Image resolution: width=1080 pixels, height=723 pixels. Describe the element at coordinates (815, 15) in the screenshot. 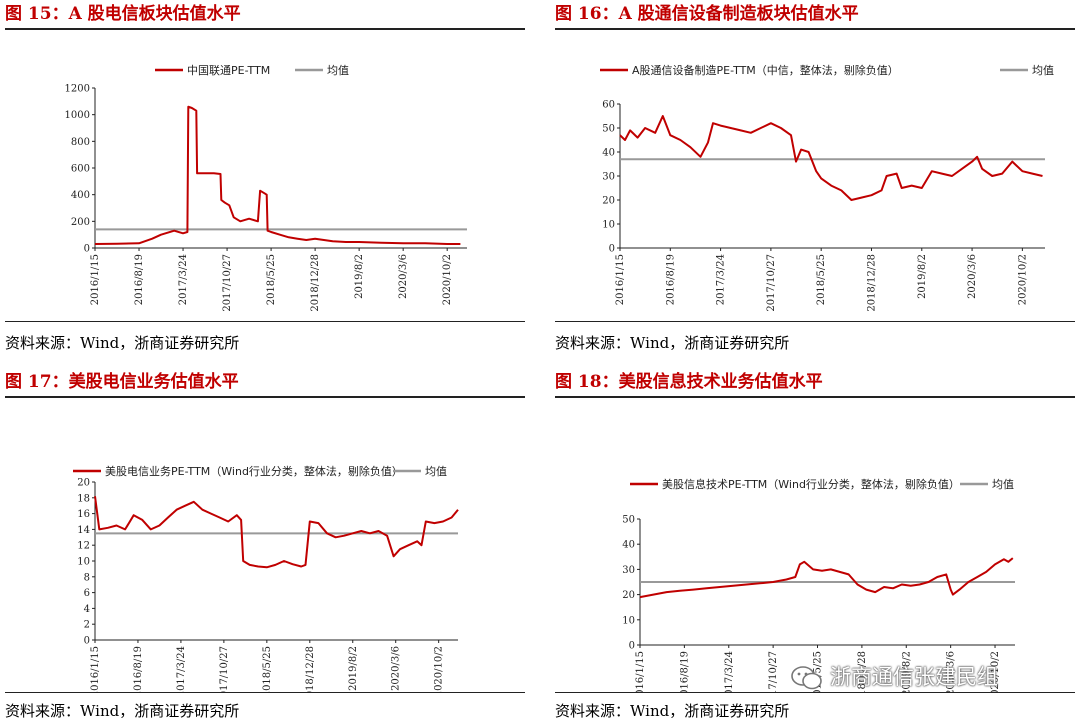

I see `chart-title: 图 16：A 股通信设备制造板块估值水平` at that location.